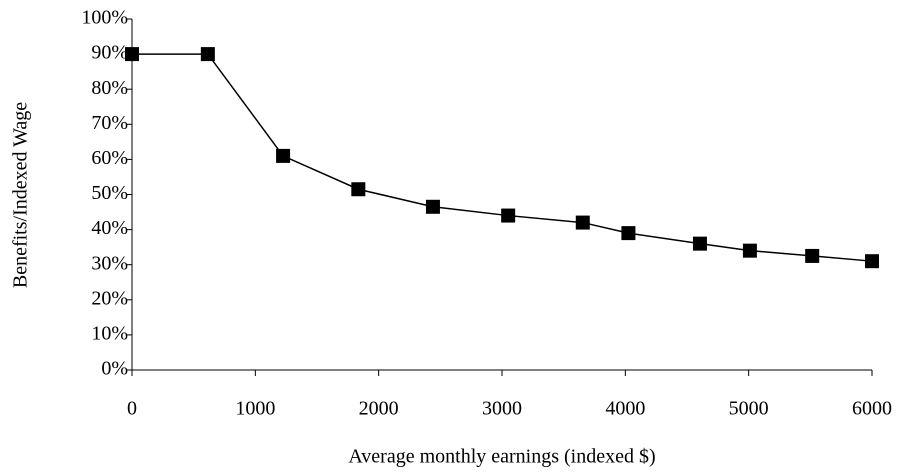  What do you see at coordinates (255, 409) in the screenshot?
I see `x-tick-label: 1000` at bounding box center [255, 409].